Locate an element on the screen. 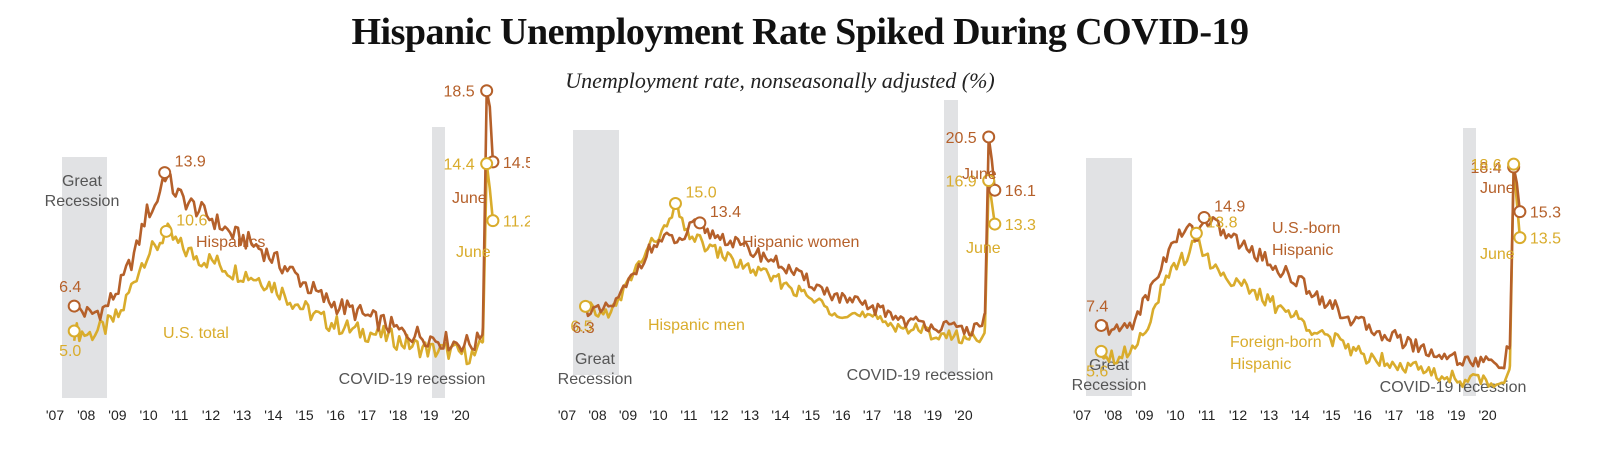 The height and width of the screenshot is (450, 1600). series-name-label: U.S.-born is located at coordinates (1306, 228).